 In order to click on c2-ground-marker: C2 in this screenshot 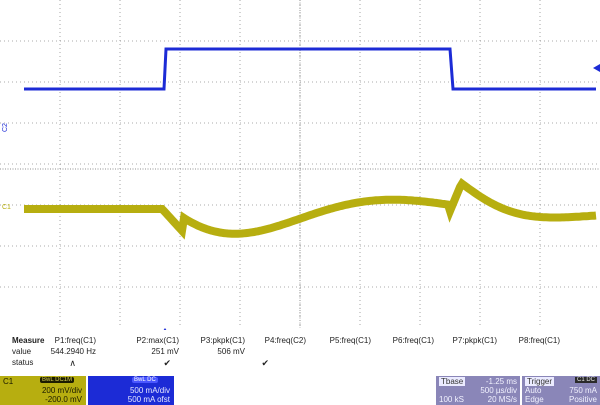, I will do `click(5, 127)`.